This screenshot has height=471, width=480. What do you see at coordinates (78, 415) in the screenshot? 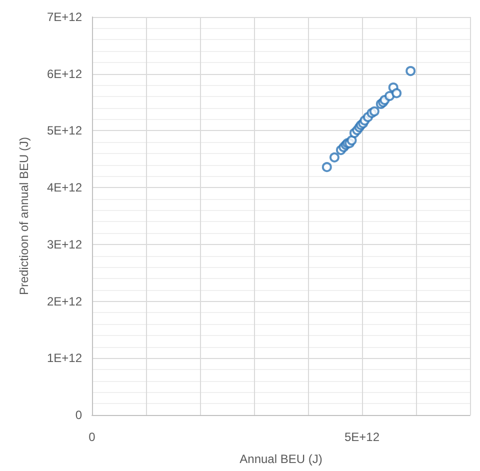
I see `y-tick-label: 0` at bounding box center [78, 415].